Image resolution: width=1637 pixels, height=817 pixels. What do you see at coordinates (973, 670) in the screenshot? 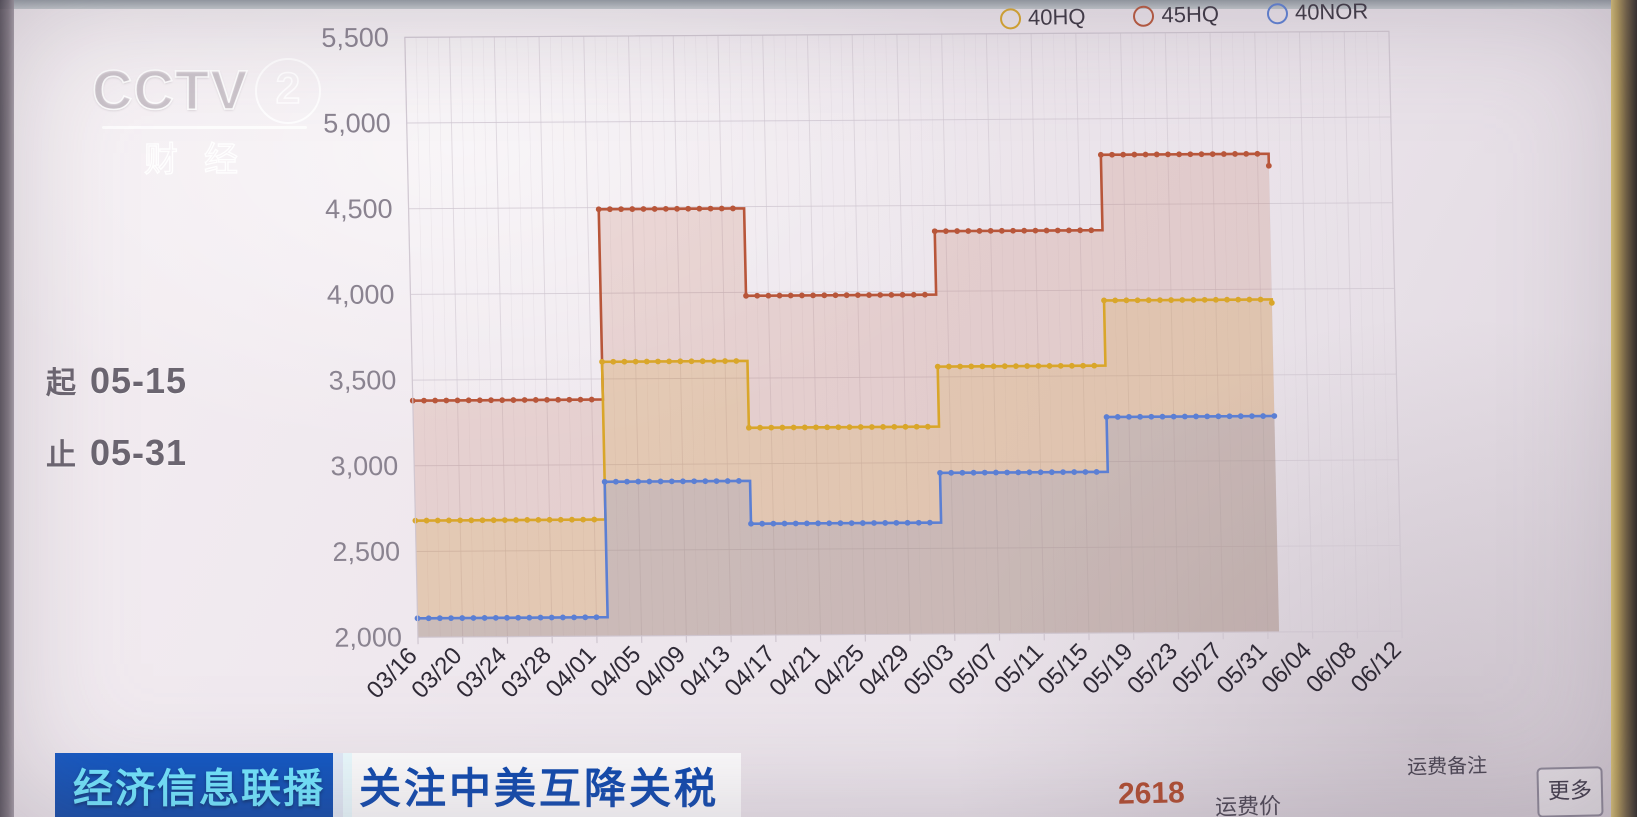
I see `x-tick-label: 05/07` at bounding box center [973, 670].